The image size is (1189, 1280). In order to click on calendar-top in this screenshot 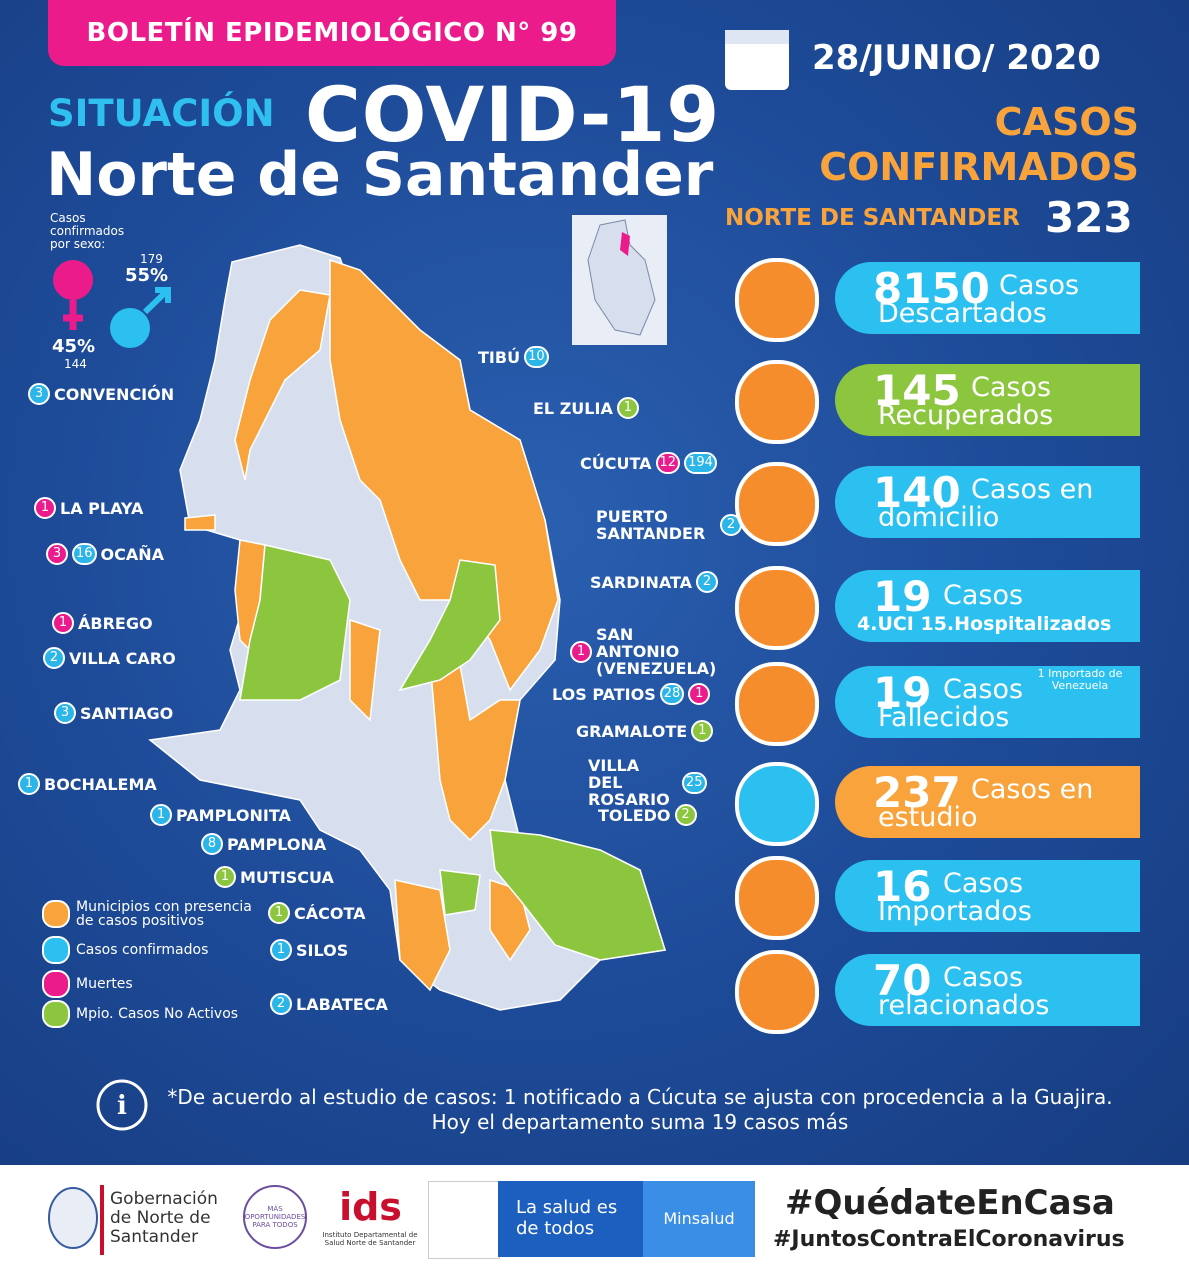, I will do `click(757, 37)`.